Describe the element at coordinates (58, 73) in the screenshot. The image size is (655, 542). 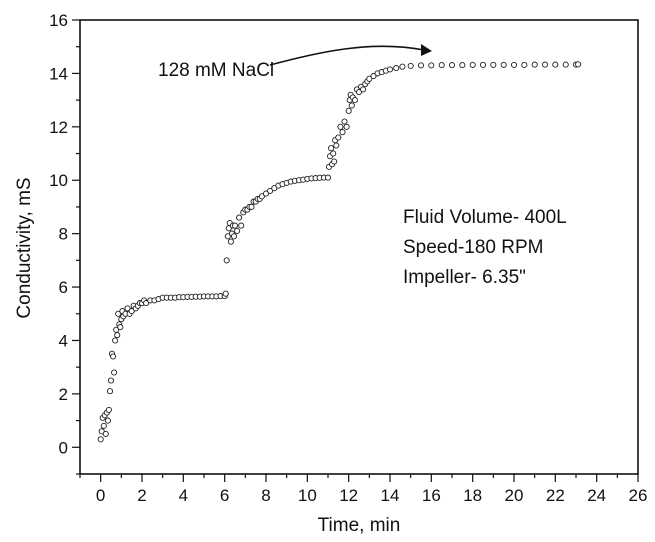
I see `y-tick-label: 14` at that location.